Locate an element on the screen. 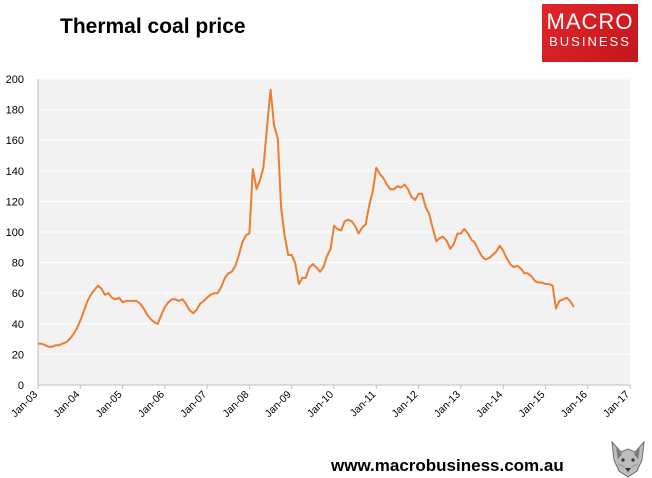 This screenshot has height=478, width=652. x-tick-label: Jan-09 is located at coordinates (278, 404).